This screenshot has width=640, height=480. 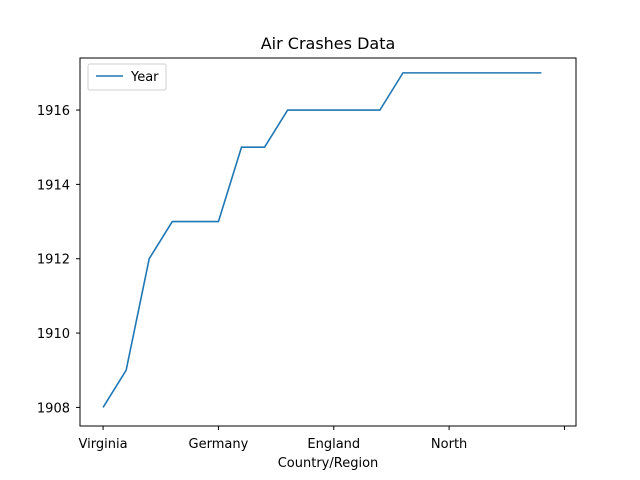 I want to click on y-axis: 1908 1910 1912 1914 1916, so click(x=58, y=260).